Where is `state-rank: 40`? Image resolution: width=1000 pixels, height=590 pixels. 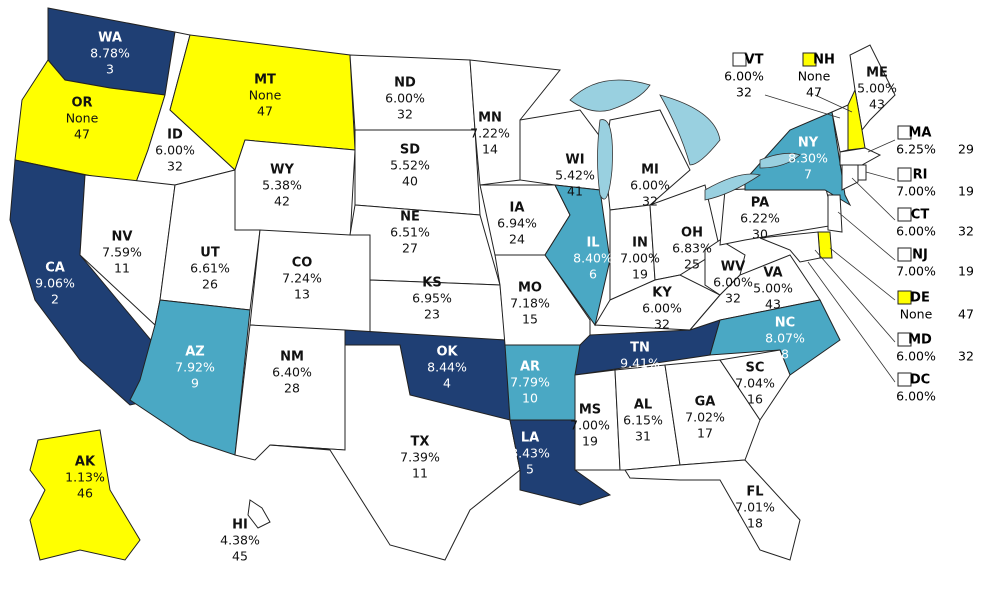 state-rank: 40 is located at coordinates (410, 181).